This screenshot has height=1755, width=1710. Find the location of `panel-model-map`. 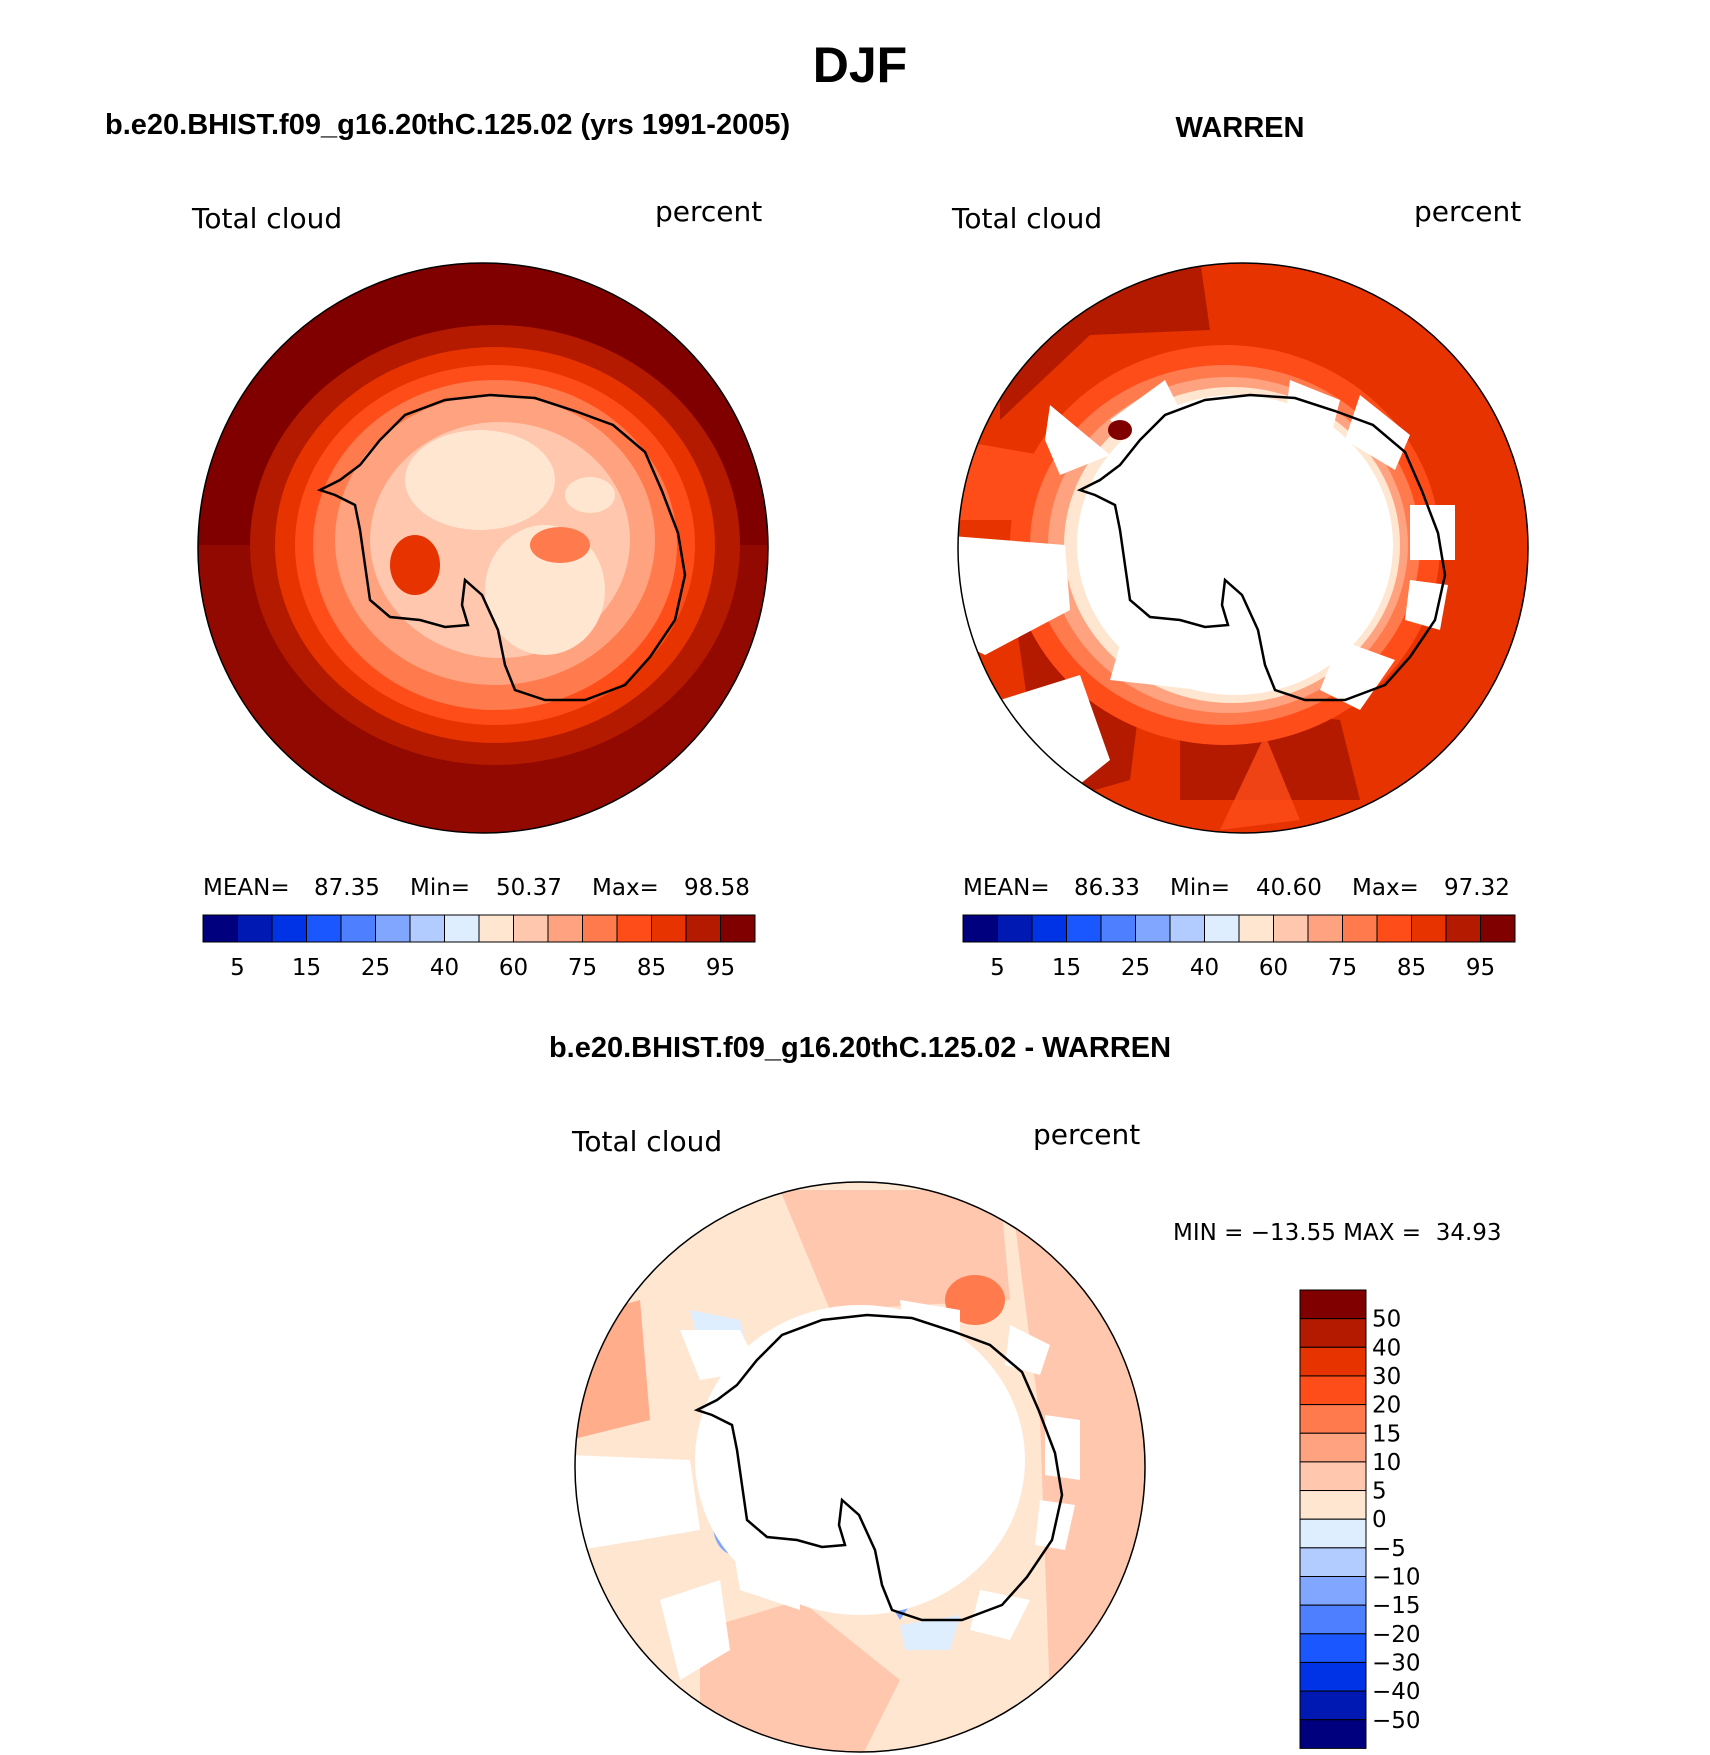

panel-model-map is located at coordinates (483, 548).